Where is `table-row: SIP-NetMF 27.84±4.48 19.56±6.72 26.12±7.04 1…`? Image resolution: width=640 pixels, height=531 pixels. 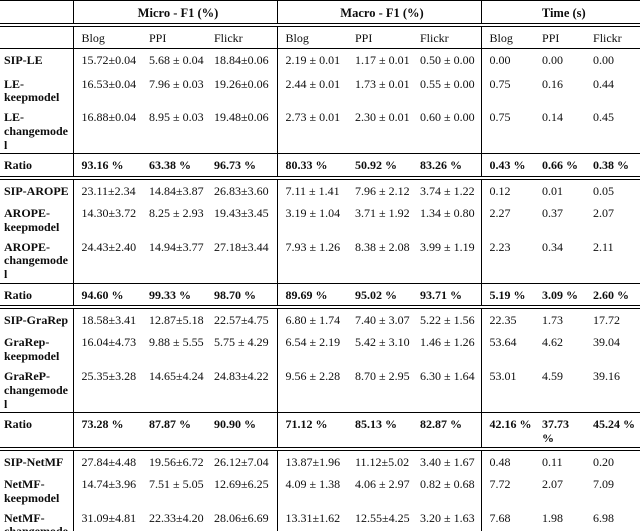
table-row: SIP-NetMF 27.84±4.48 19.56±6.72 26.12±7.04 1… is located at coordinates (320, 461).